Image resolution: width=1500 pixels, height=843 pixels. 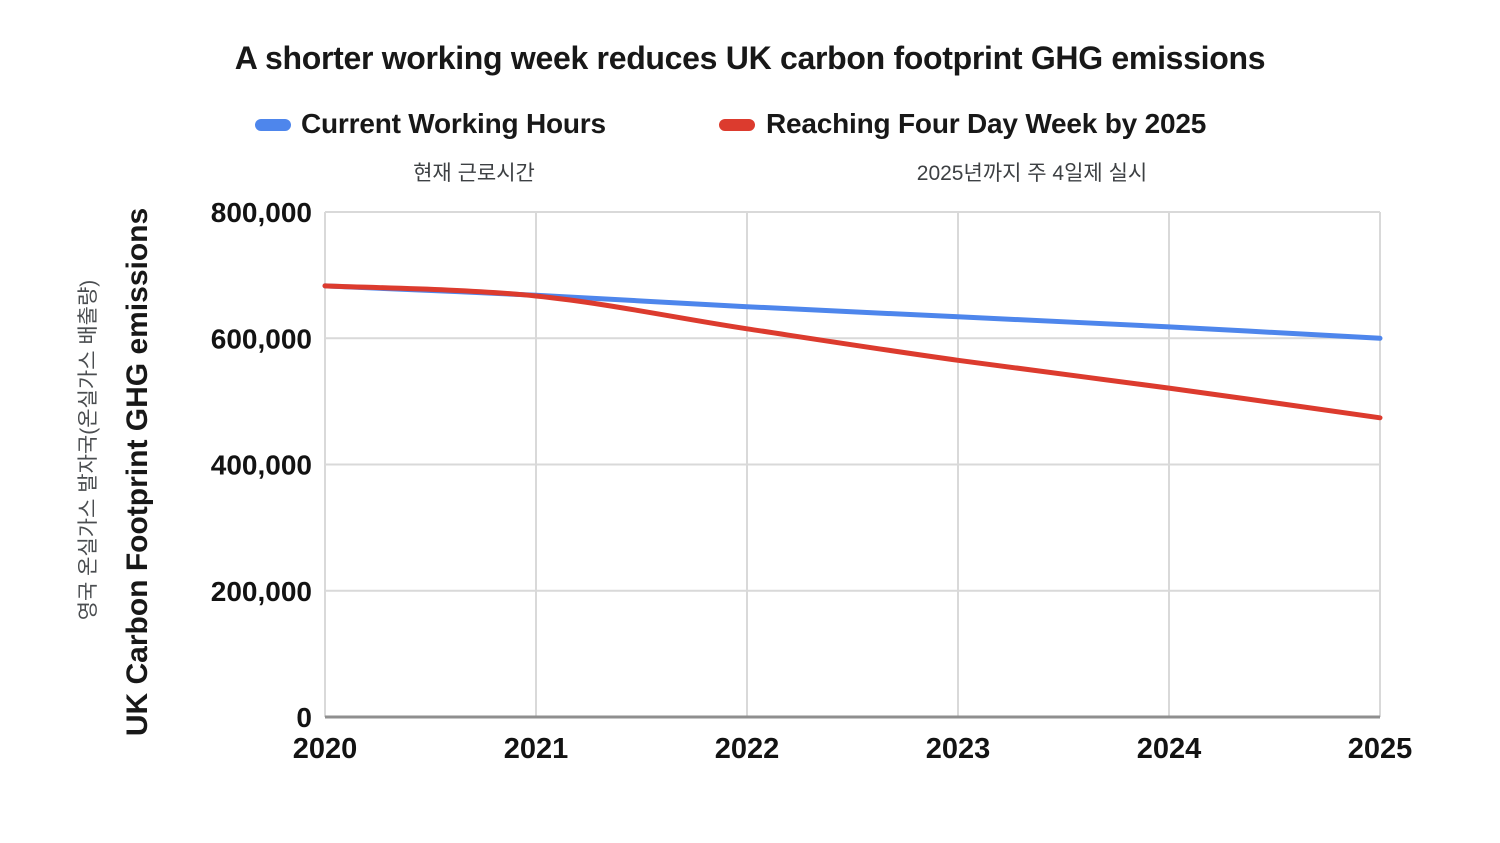 I want to click on legend-marker-current-working-hours, so click(x=273, y=125).